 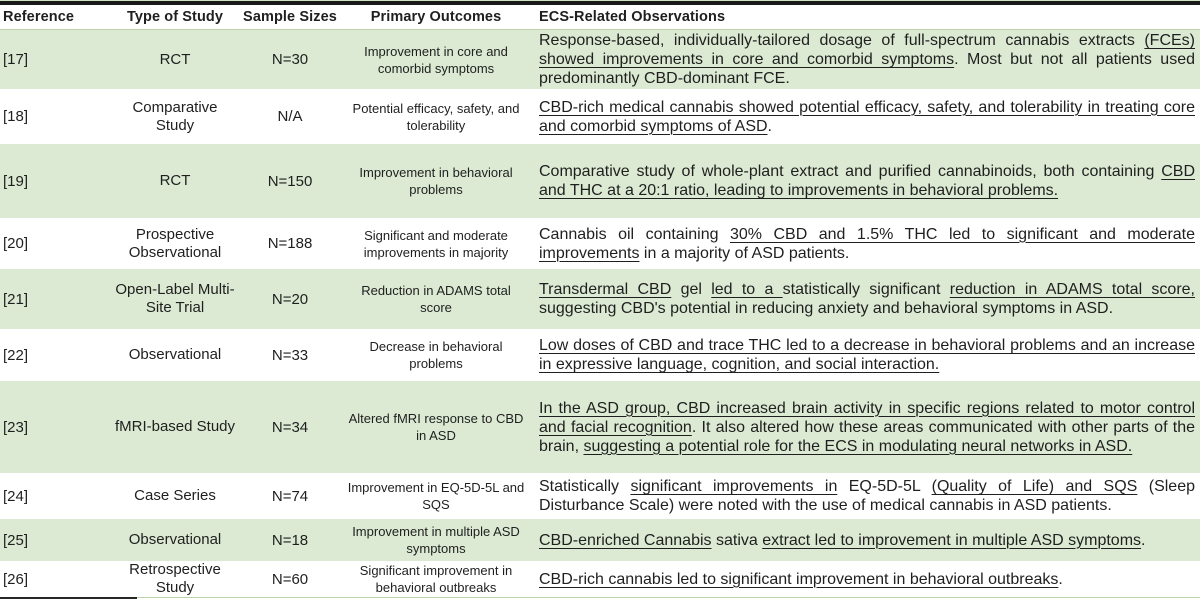 What do you see at coordinates (16, 540) in the screenshot?
I see `reference-cell: [25]` at bounding box center [16, 540].